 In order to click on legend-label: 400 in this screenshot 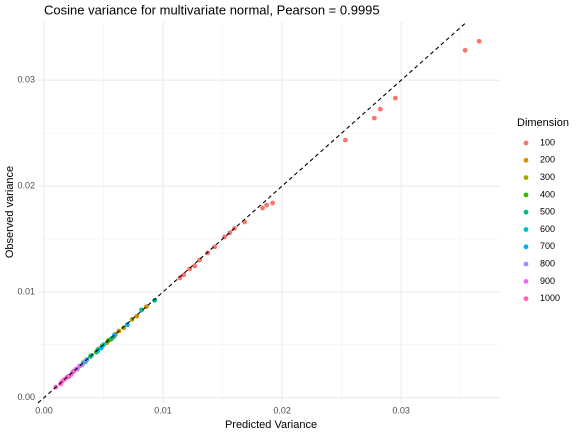, I will do `click(547, 194)`.